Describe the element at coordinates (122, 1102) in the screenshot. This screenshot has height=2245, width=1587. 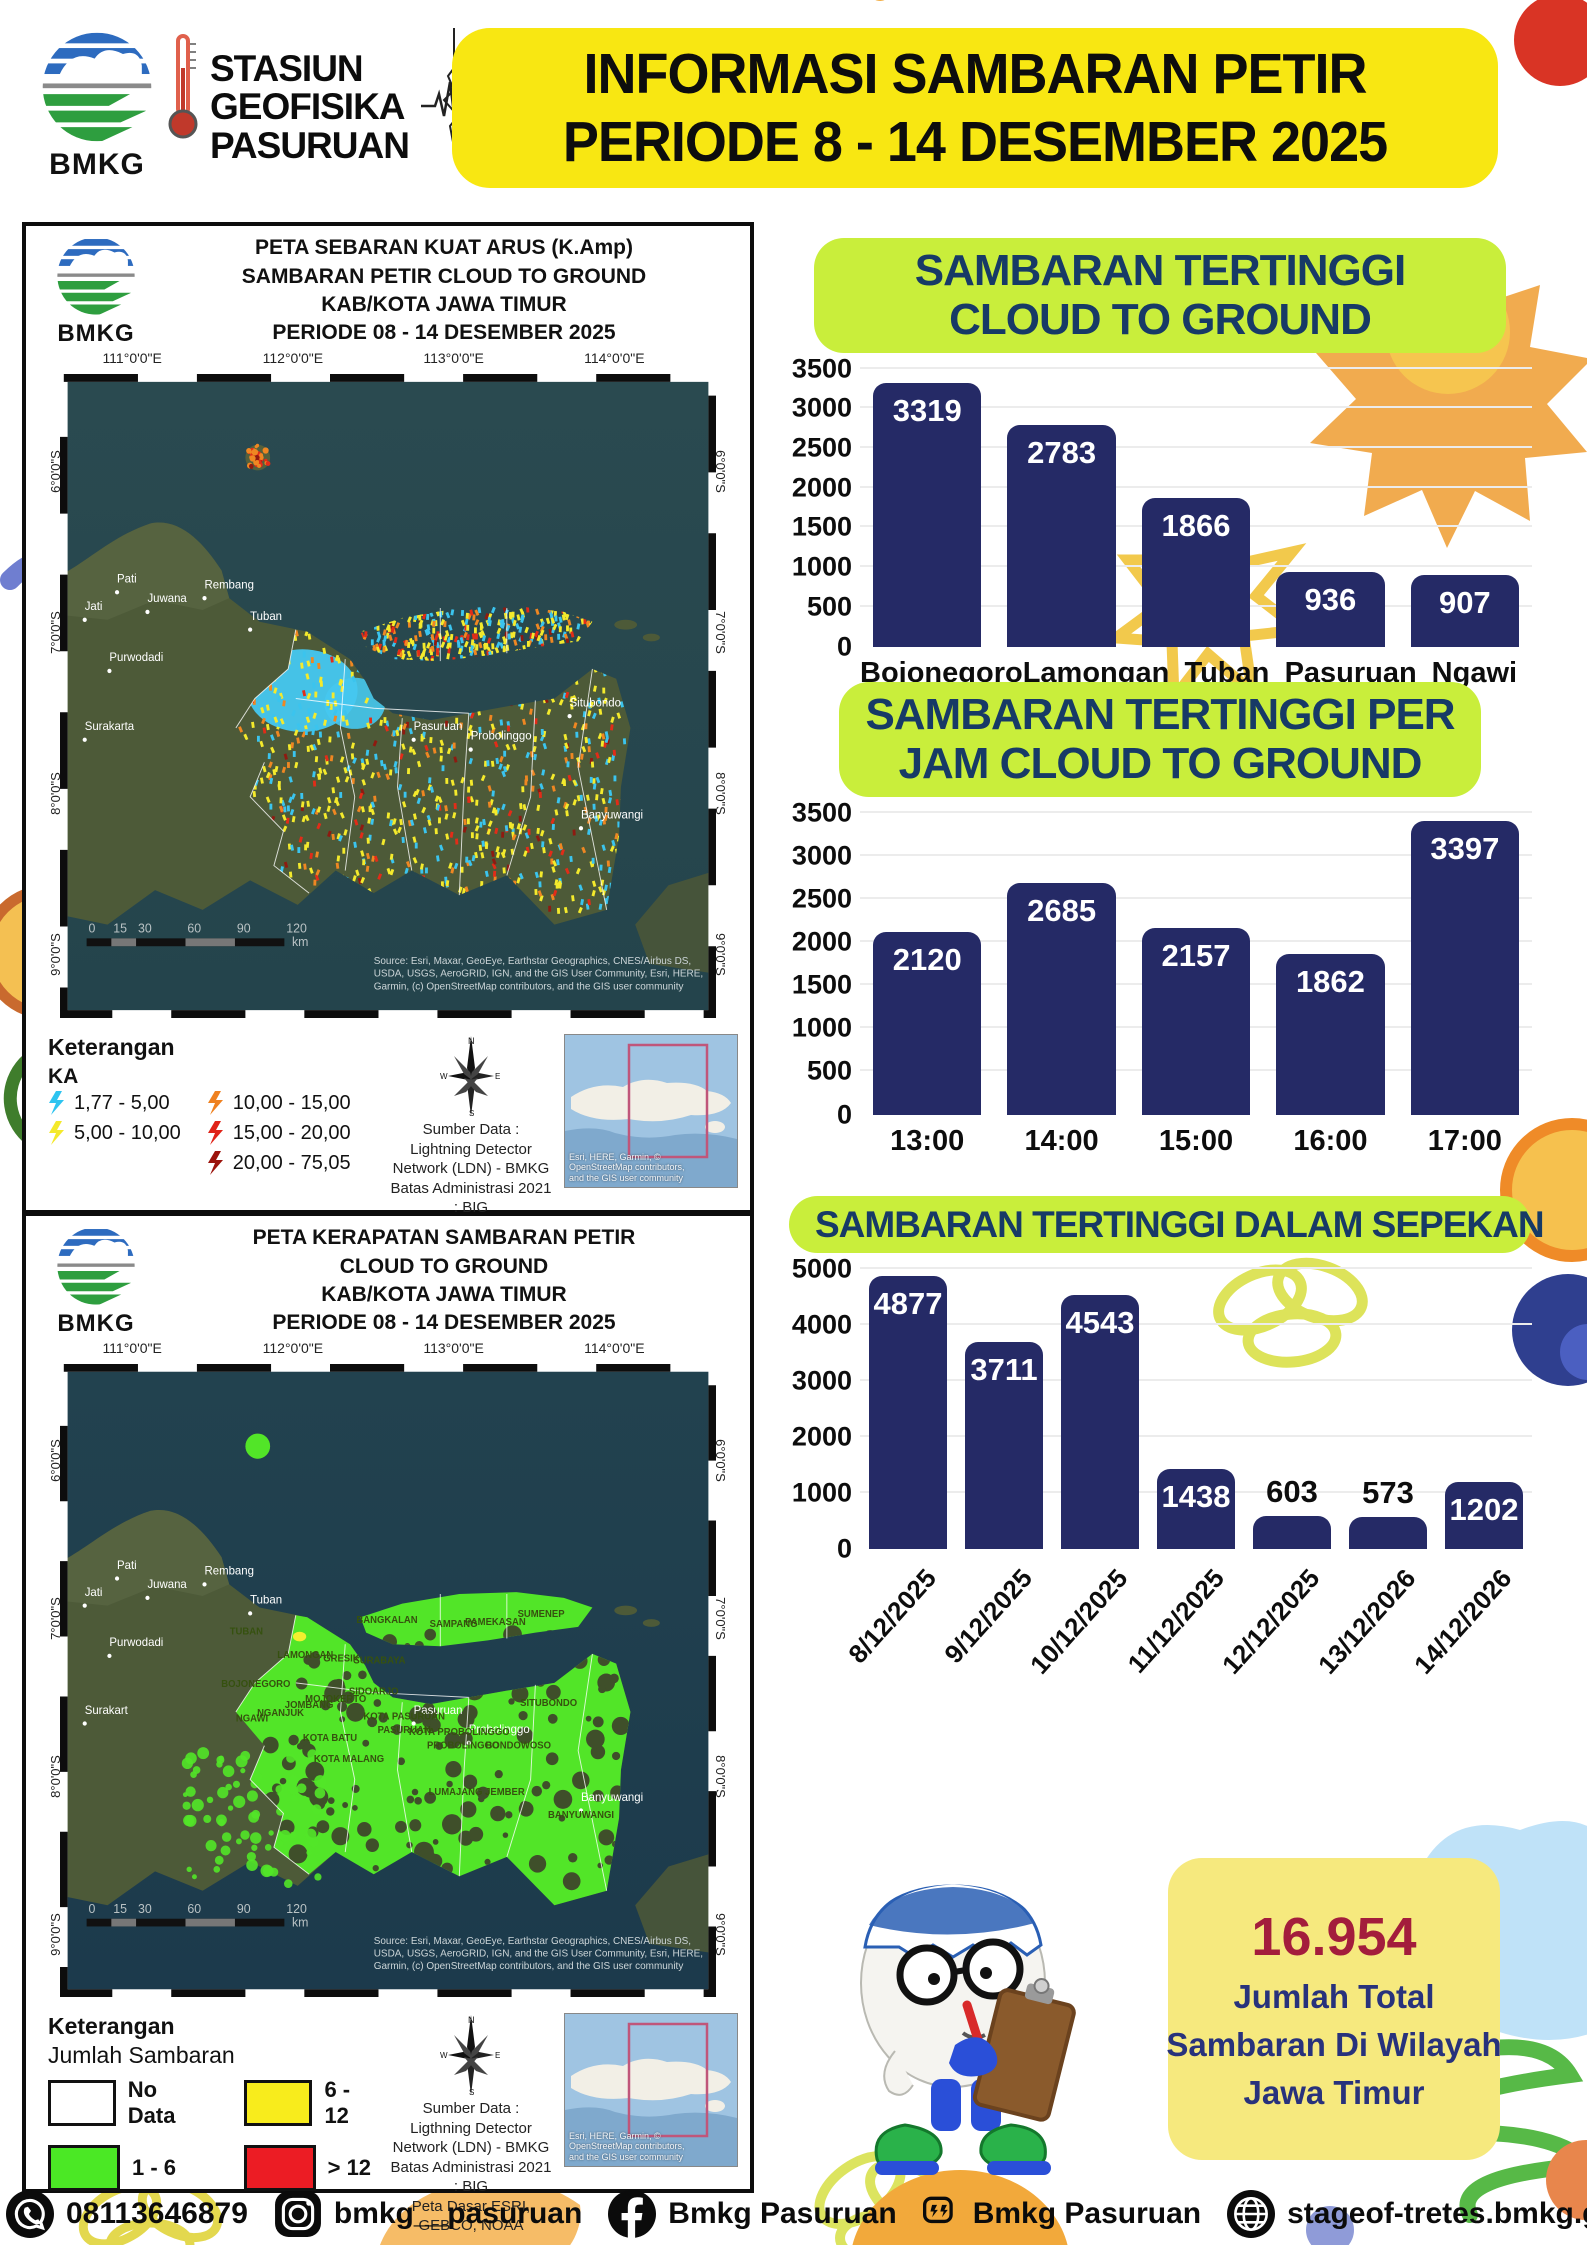
I see `legend-entry-label: 1,77 - 5,00` at that location.